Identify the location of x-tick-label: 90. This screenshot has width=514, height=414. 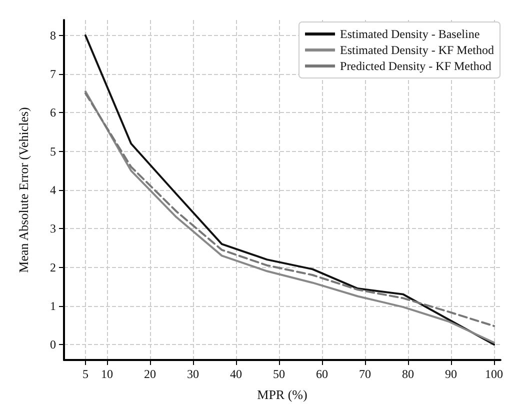
(451, 374).